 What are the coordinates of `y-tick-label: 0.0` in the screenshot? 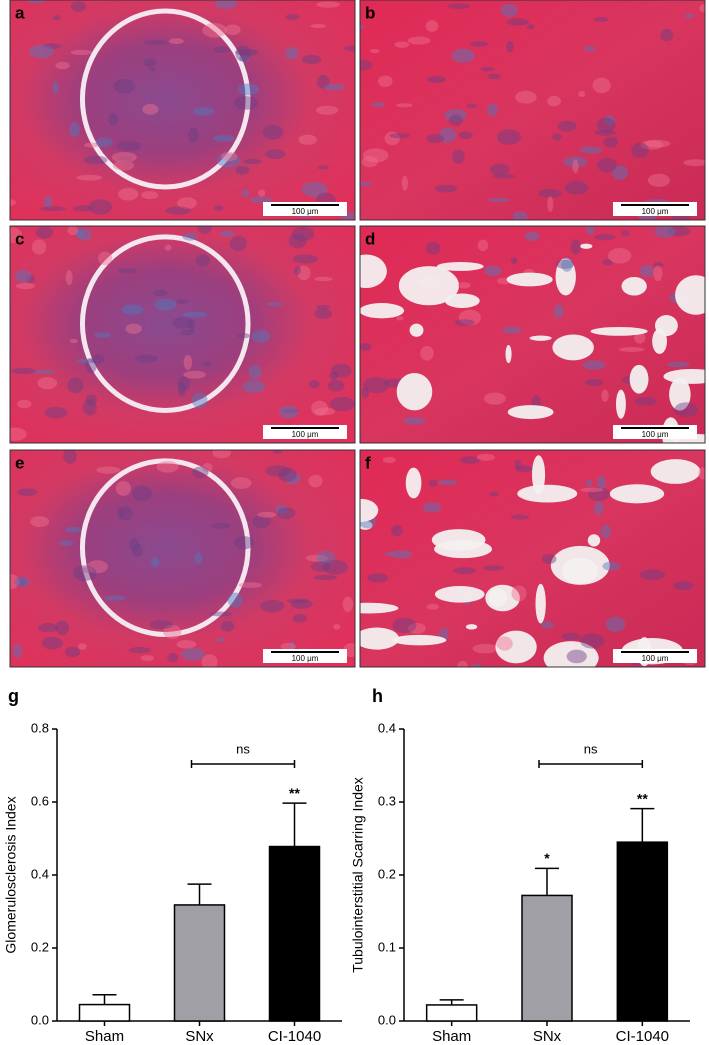 It's located at (40, 1019).